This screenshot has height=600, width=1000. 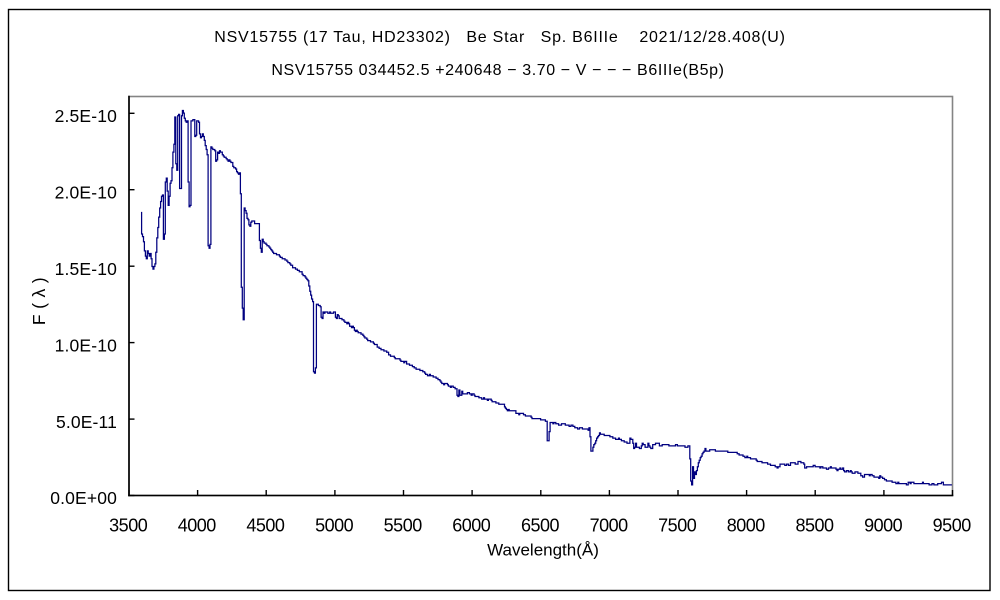 What do you see at coordinates (883, 525) in the screenshot?
I see `svg-text: 9000` at bounding box center [883, 525].